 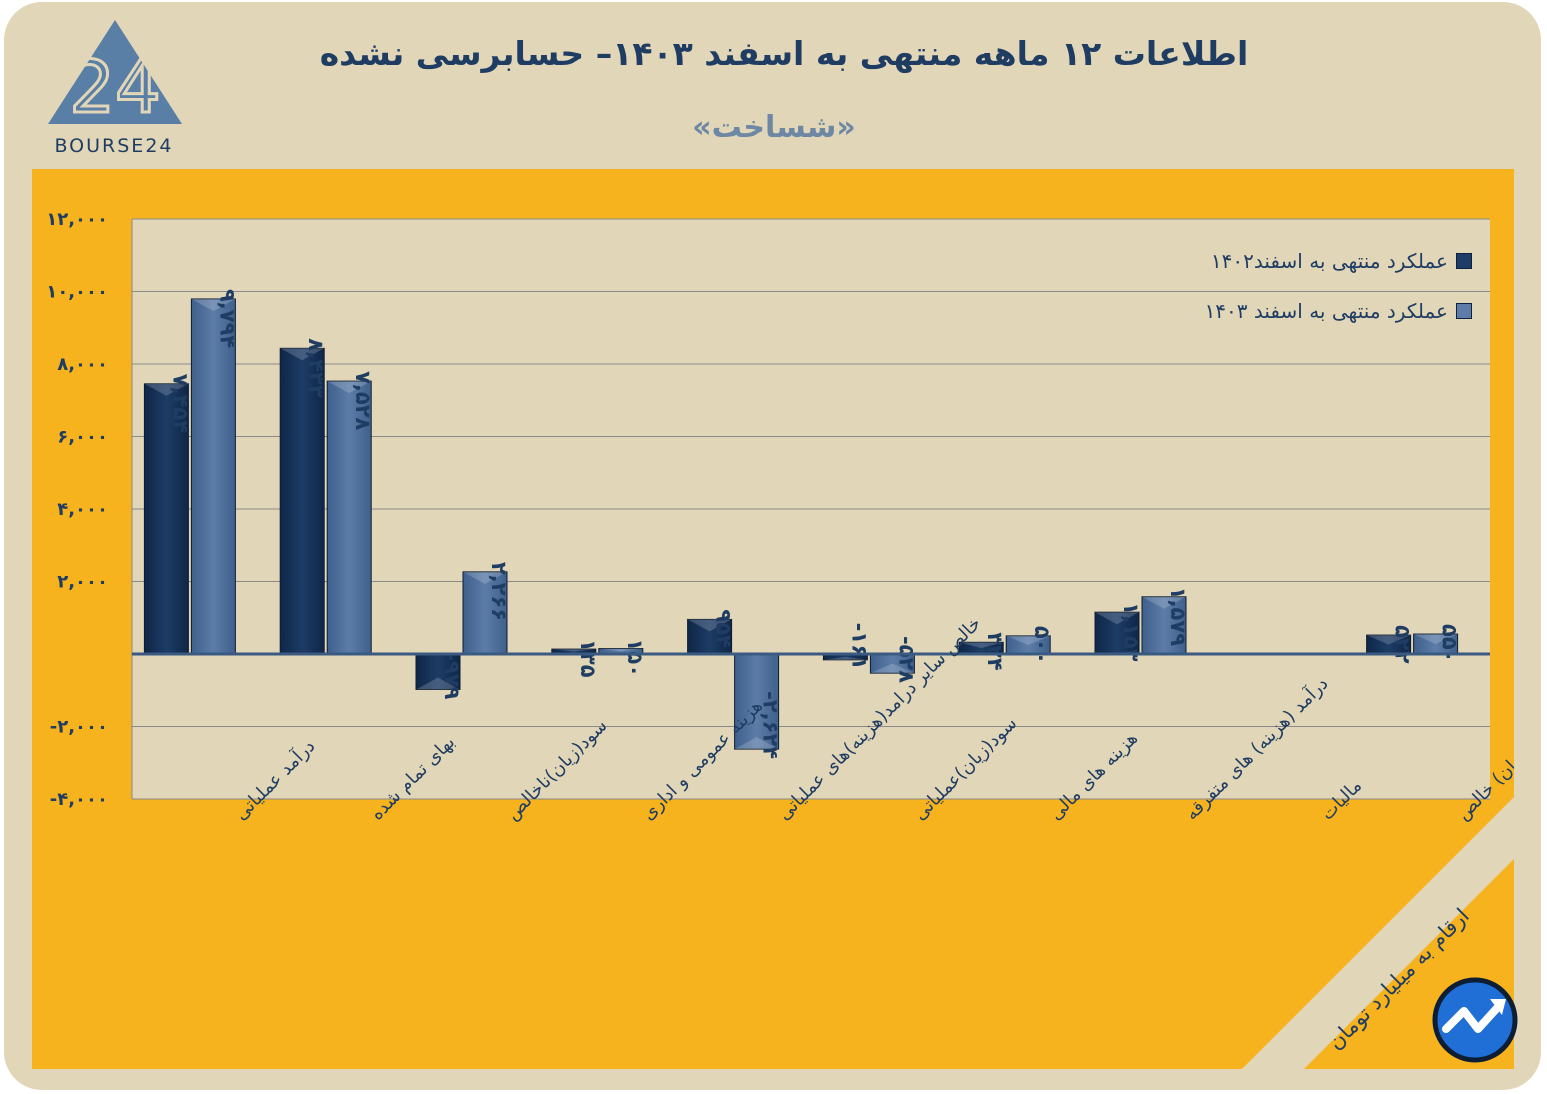 What do you see at coordinates (1326, 311) in the screenshot?
I see `legend-label-1403: عملکرد منتهی به اسفند ۱۴۰۳` at bounding box center [1326, 311].